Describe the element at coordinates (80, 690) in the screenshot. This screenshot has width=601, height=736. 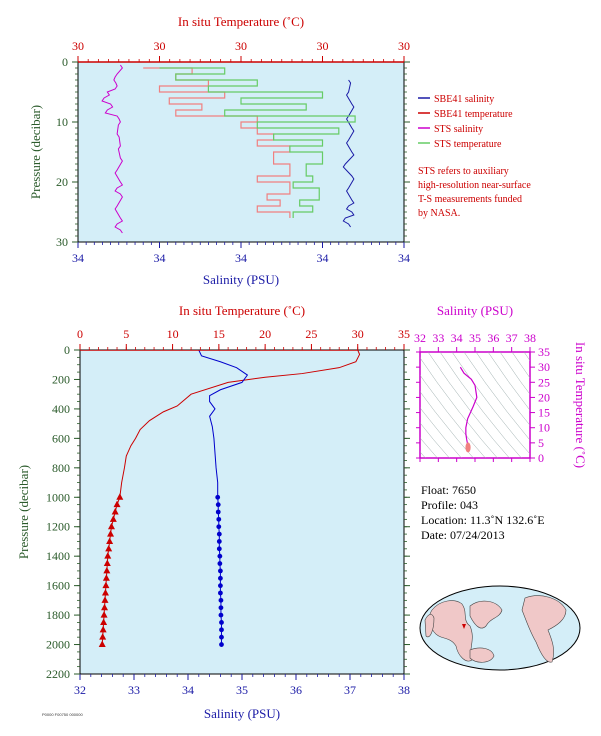
I see `main-sal-tick-label: 32` at that location.